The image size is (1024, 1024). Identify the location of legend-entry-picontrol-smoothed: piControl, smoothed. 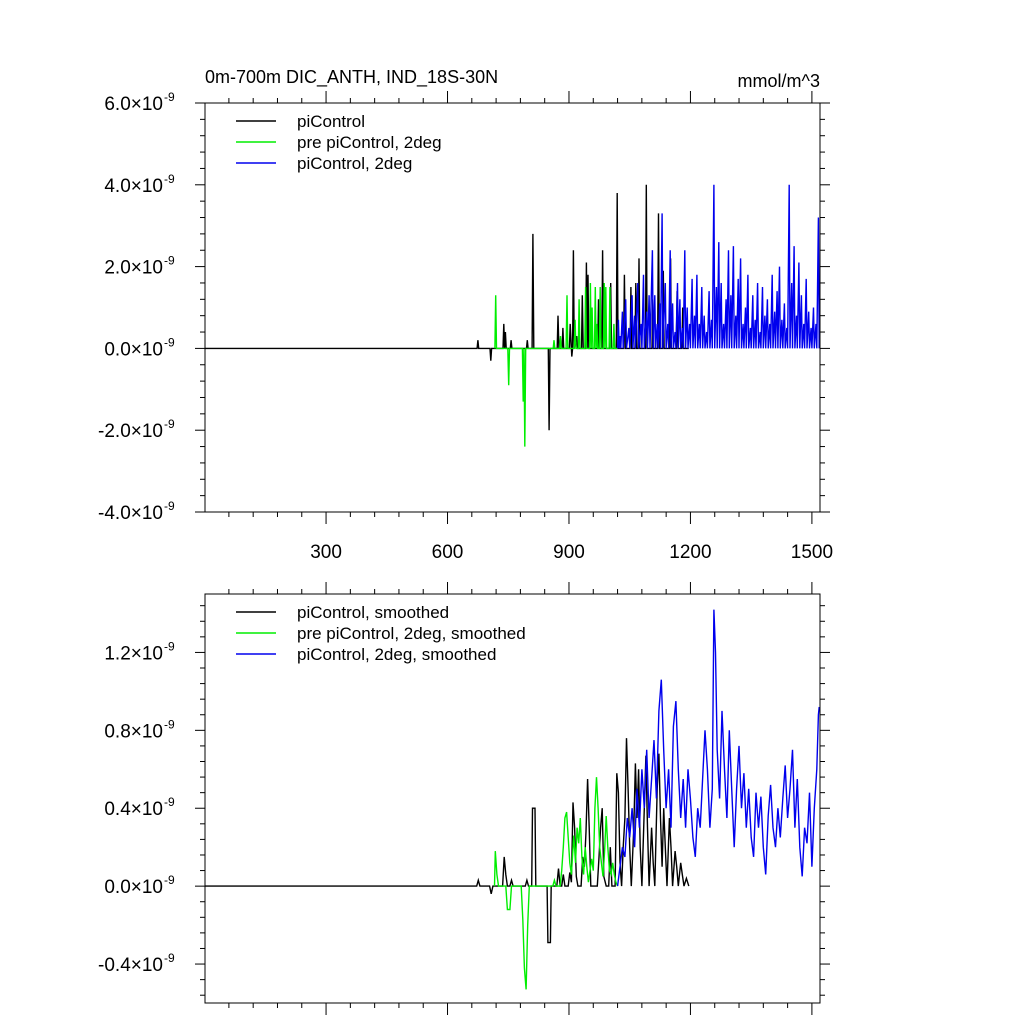
(373, 612).